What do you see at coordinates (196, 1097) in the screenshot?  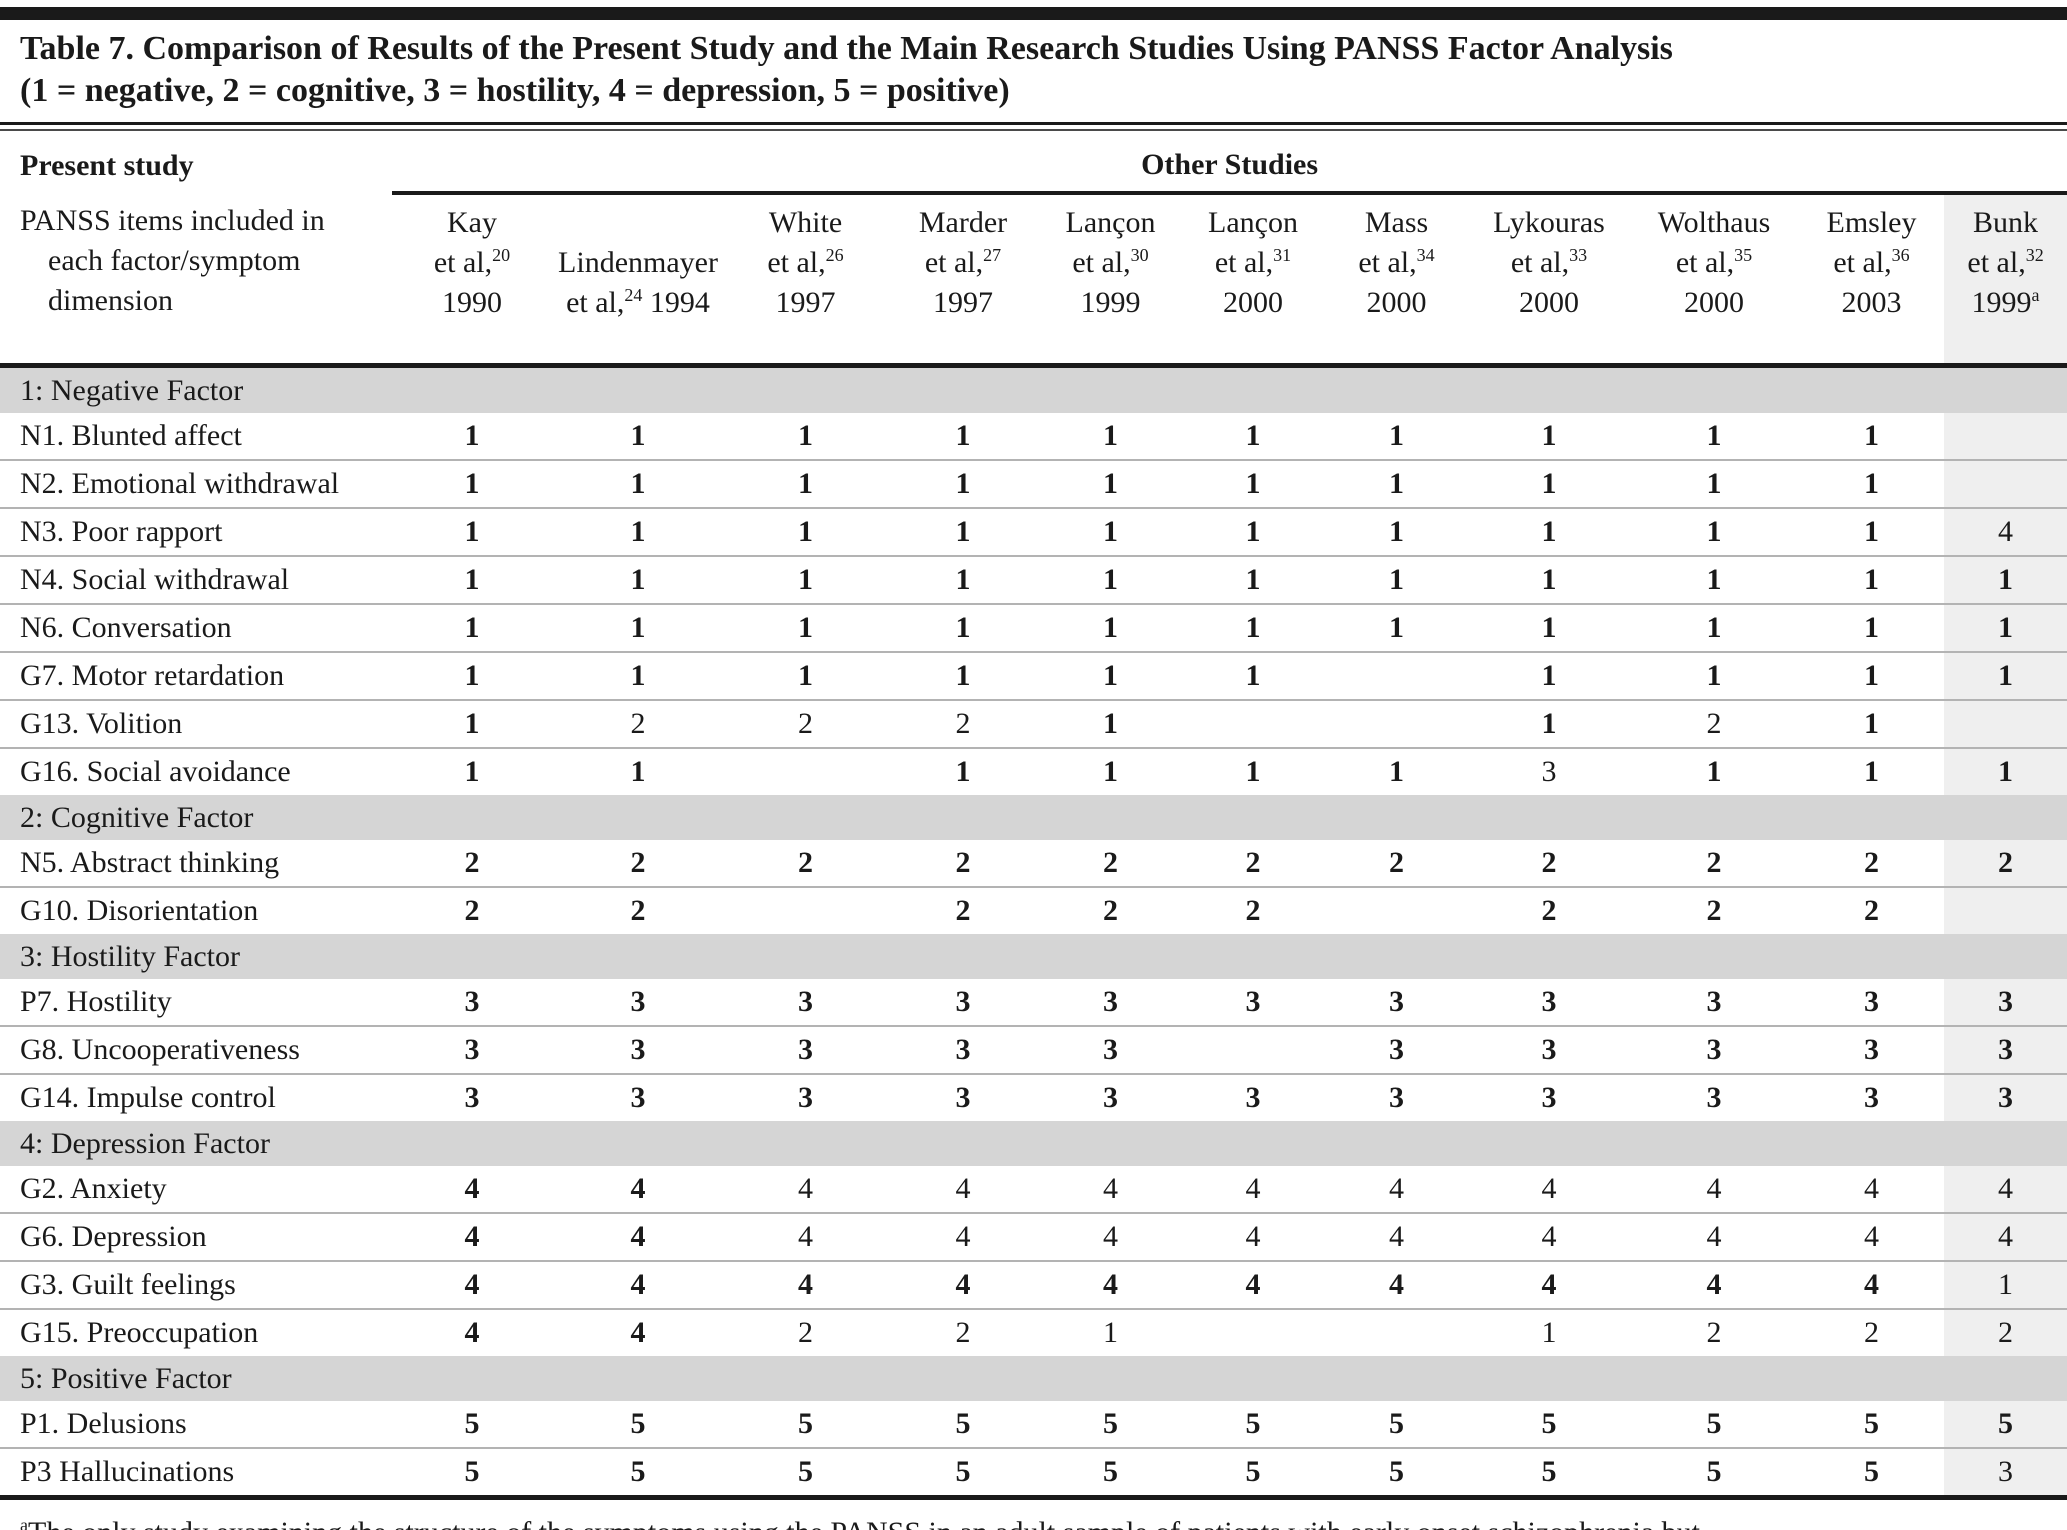 I see `row-label: G14. Impulse control` at bounding box center [196, 1097].